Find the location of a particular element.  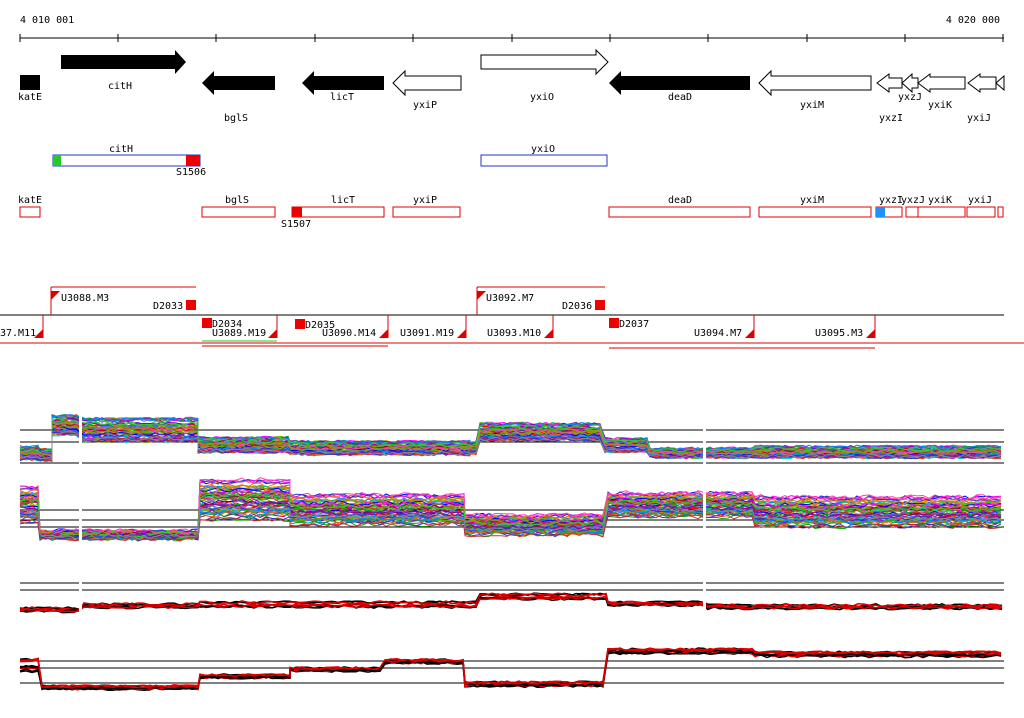

gene-katE: katE is located at coordinates (30, 89).